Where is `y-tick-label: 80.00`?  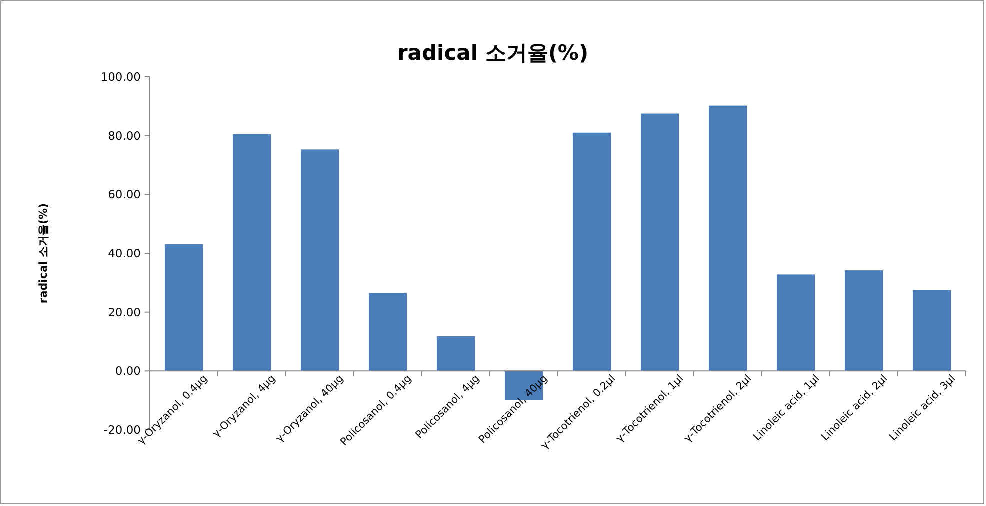 y-tick-label: 80.00 is located at coordinates (124, 135).